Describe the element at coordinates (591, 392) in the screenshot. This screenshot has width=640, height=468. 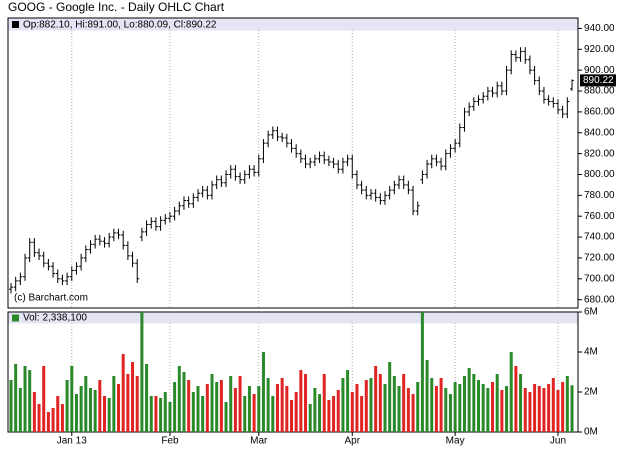
I see `y2-tick-label: 2M` at that location.